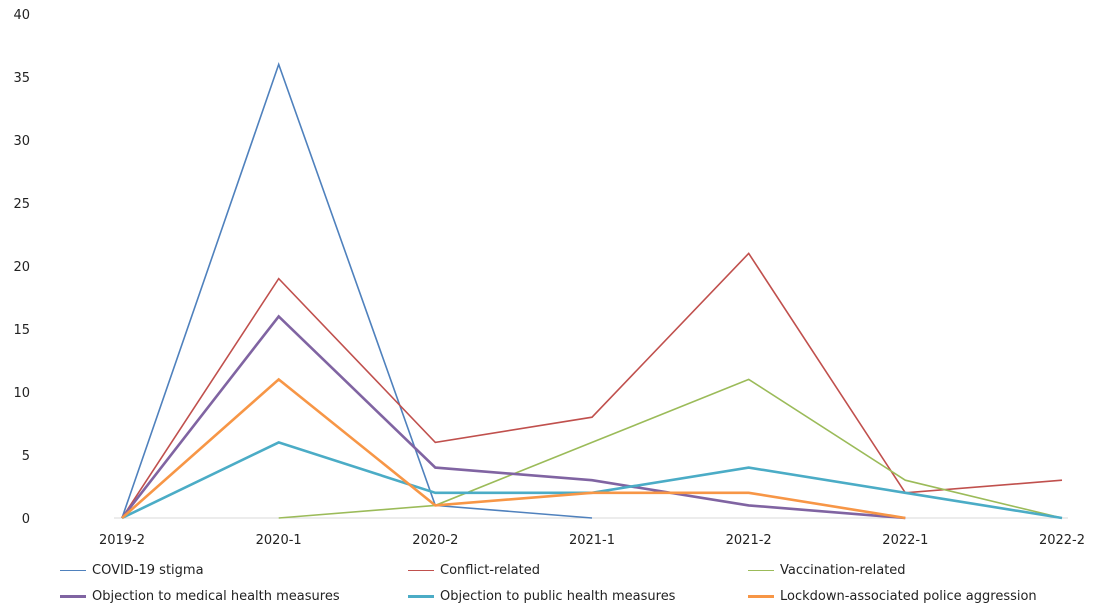  Describe the element at coordinates (21, 204) in the screenshot. I see `y-tick-label: 25` at that location.